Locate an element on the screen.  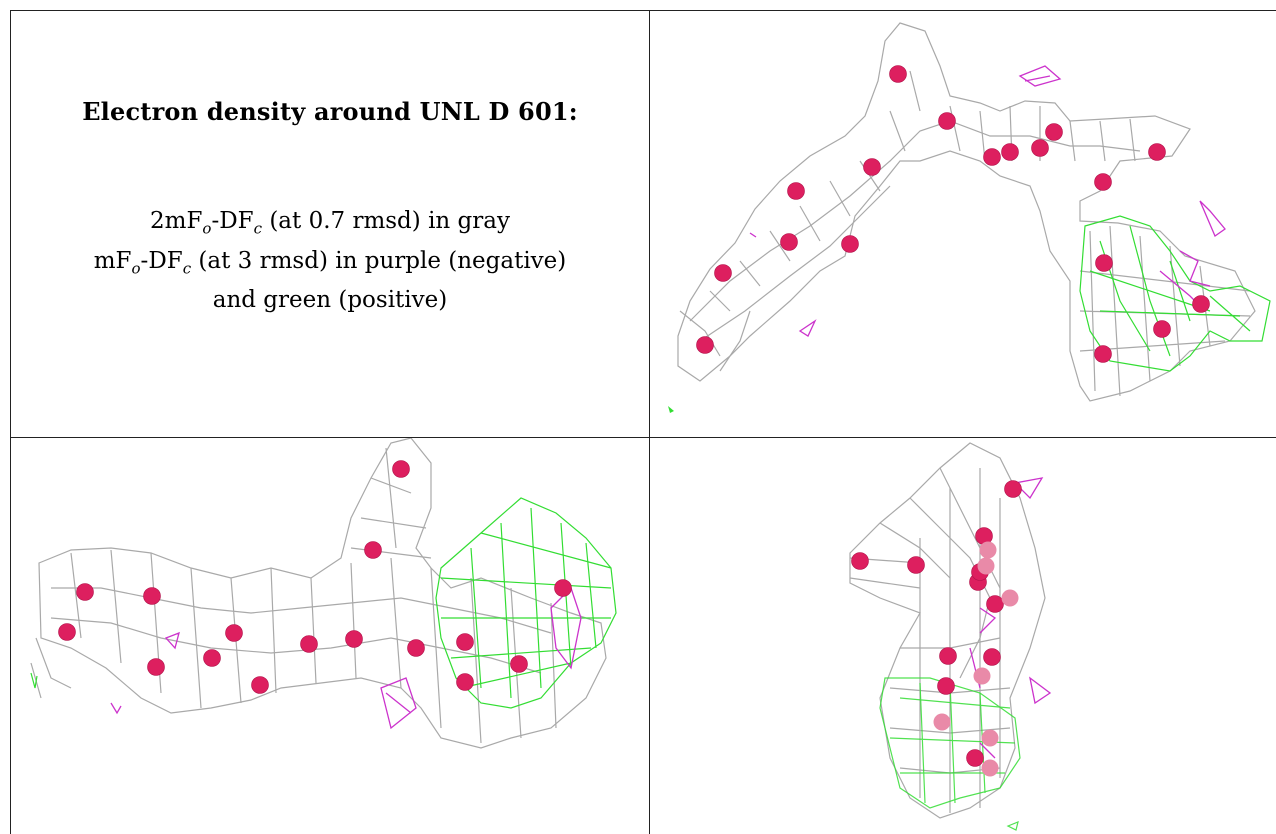
figure-title: Electron density around UNL D 601: is located at coordinates (330, 111).